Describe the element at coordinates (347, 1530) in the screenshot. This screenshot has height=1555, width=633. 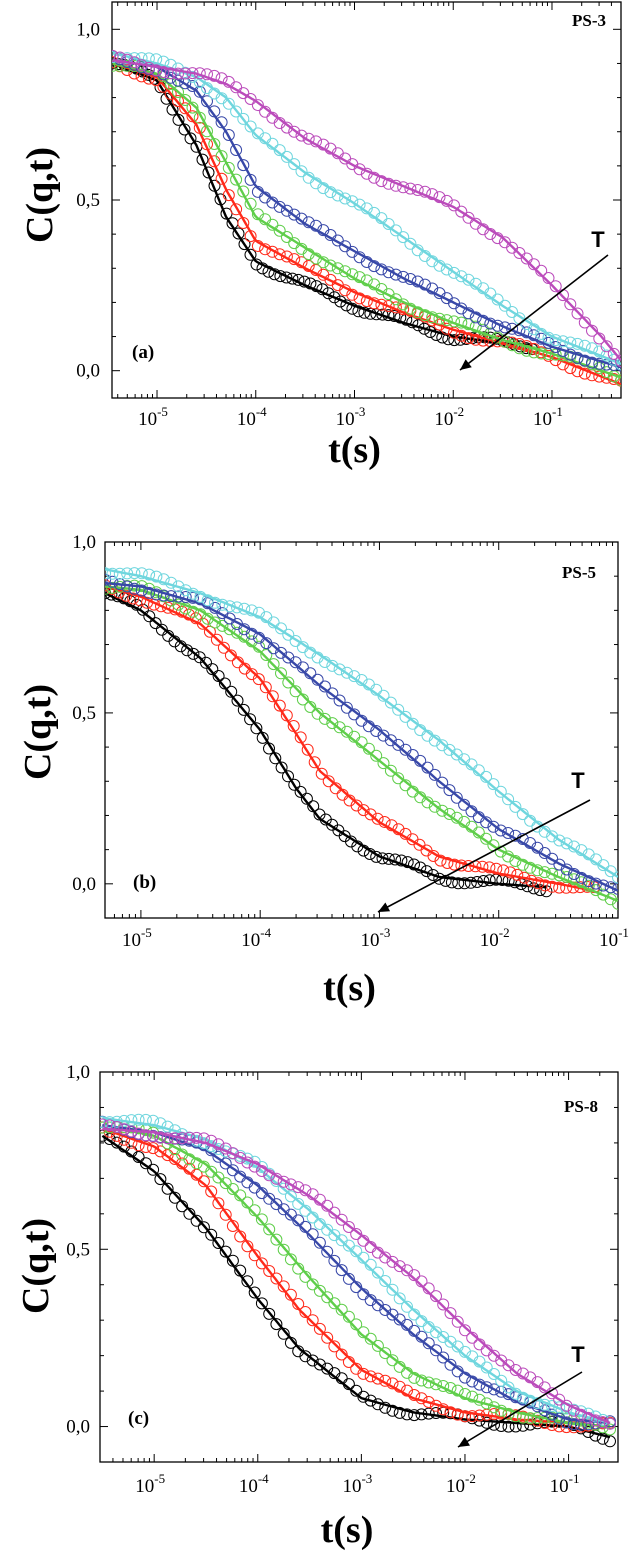
I see `x-axis-label: t(s)` at that location.